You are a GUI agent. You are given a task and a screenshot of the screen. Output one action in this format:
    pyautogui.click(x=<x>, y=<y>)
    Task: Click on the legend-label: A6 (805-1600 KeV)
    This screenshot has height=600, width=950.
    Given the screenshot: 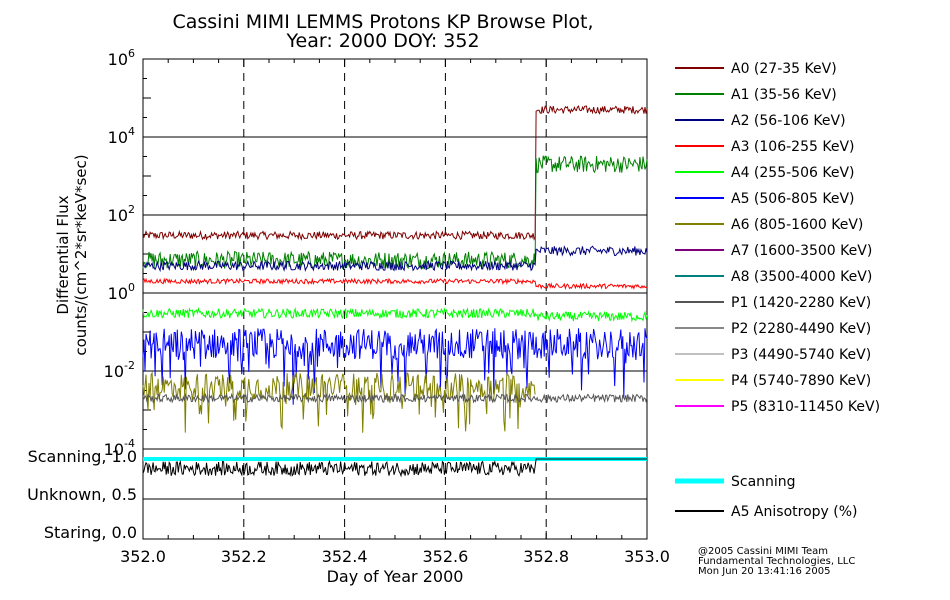 What is the action you would take?
    pyautogui.click(x=797, y=225)
    